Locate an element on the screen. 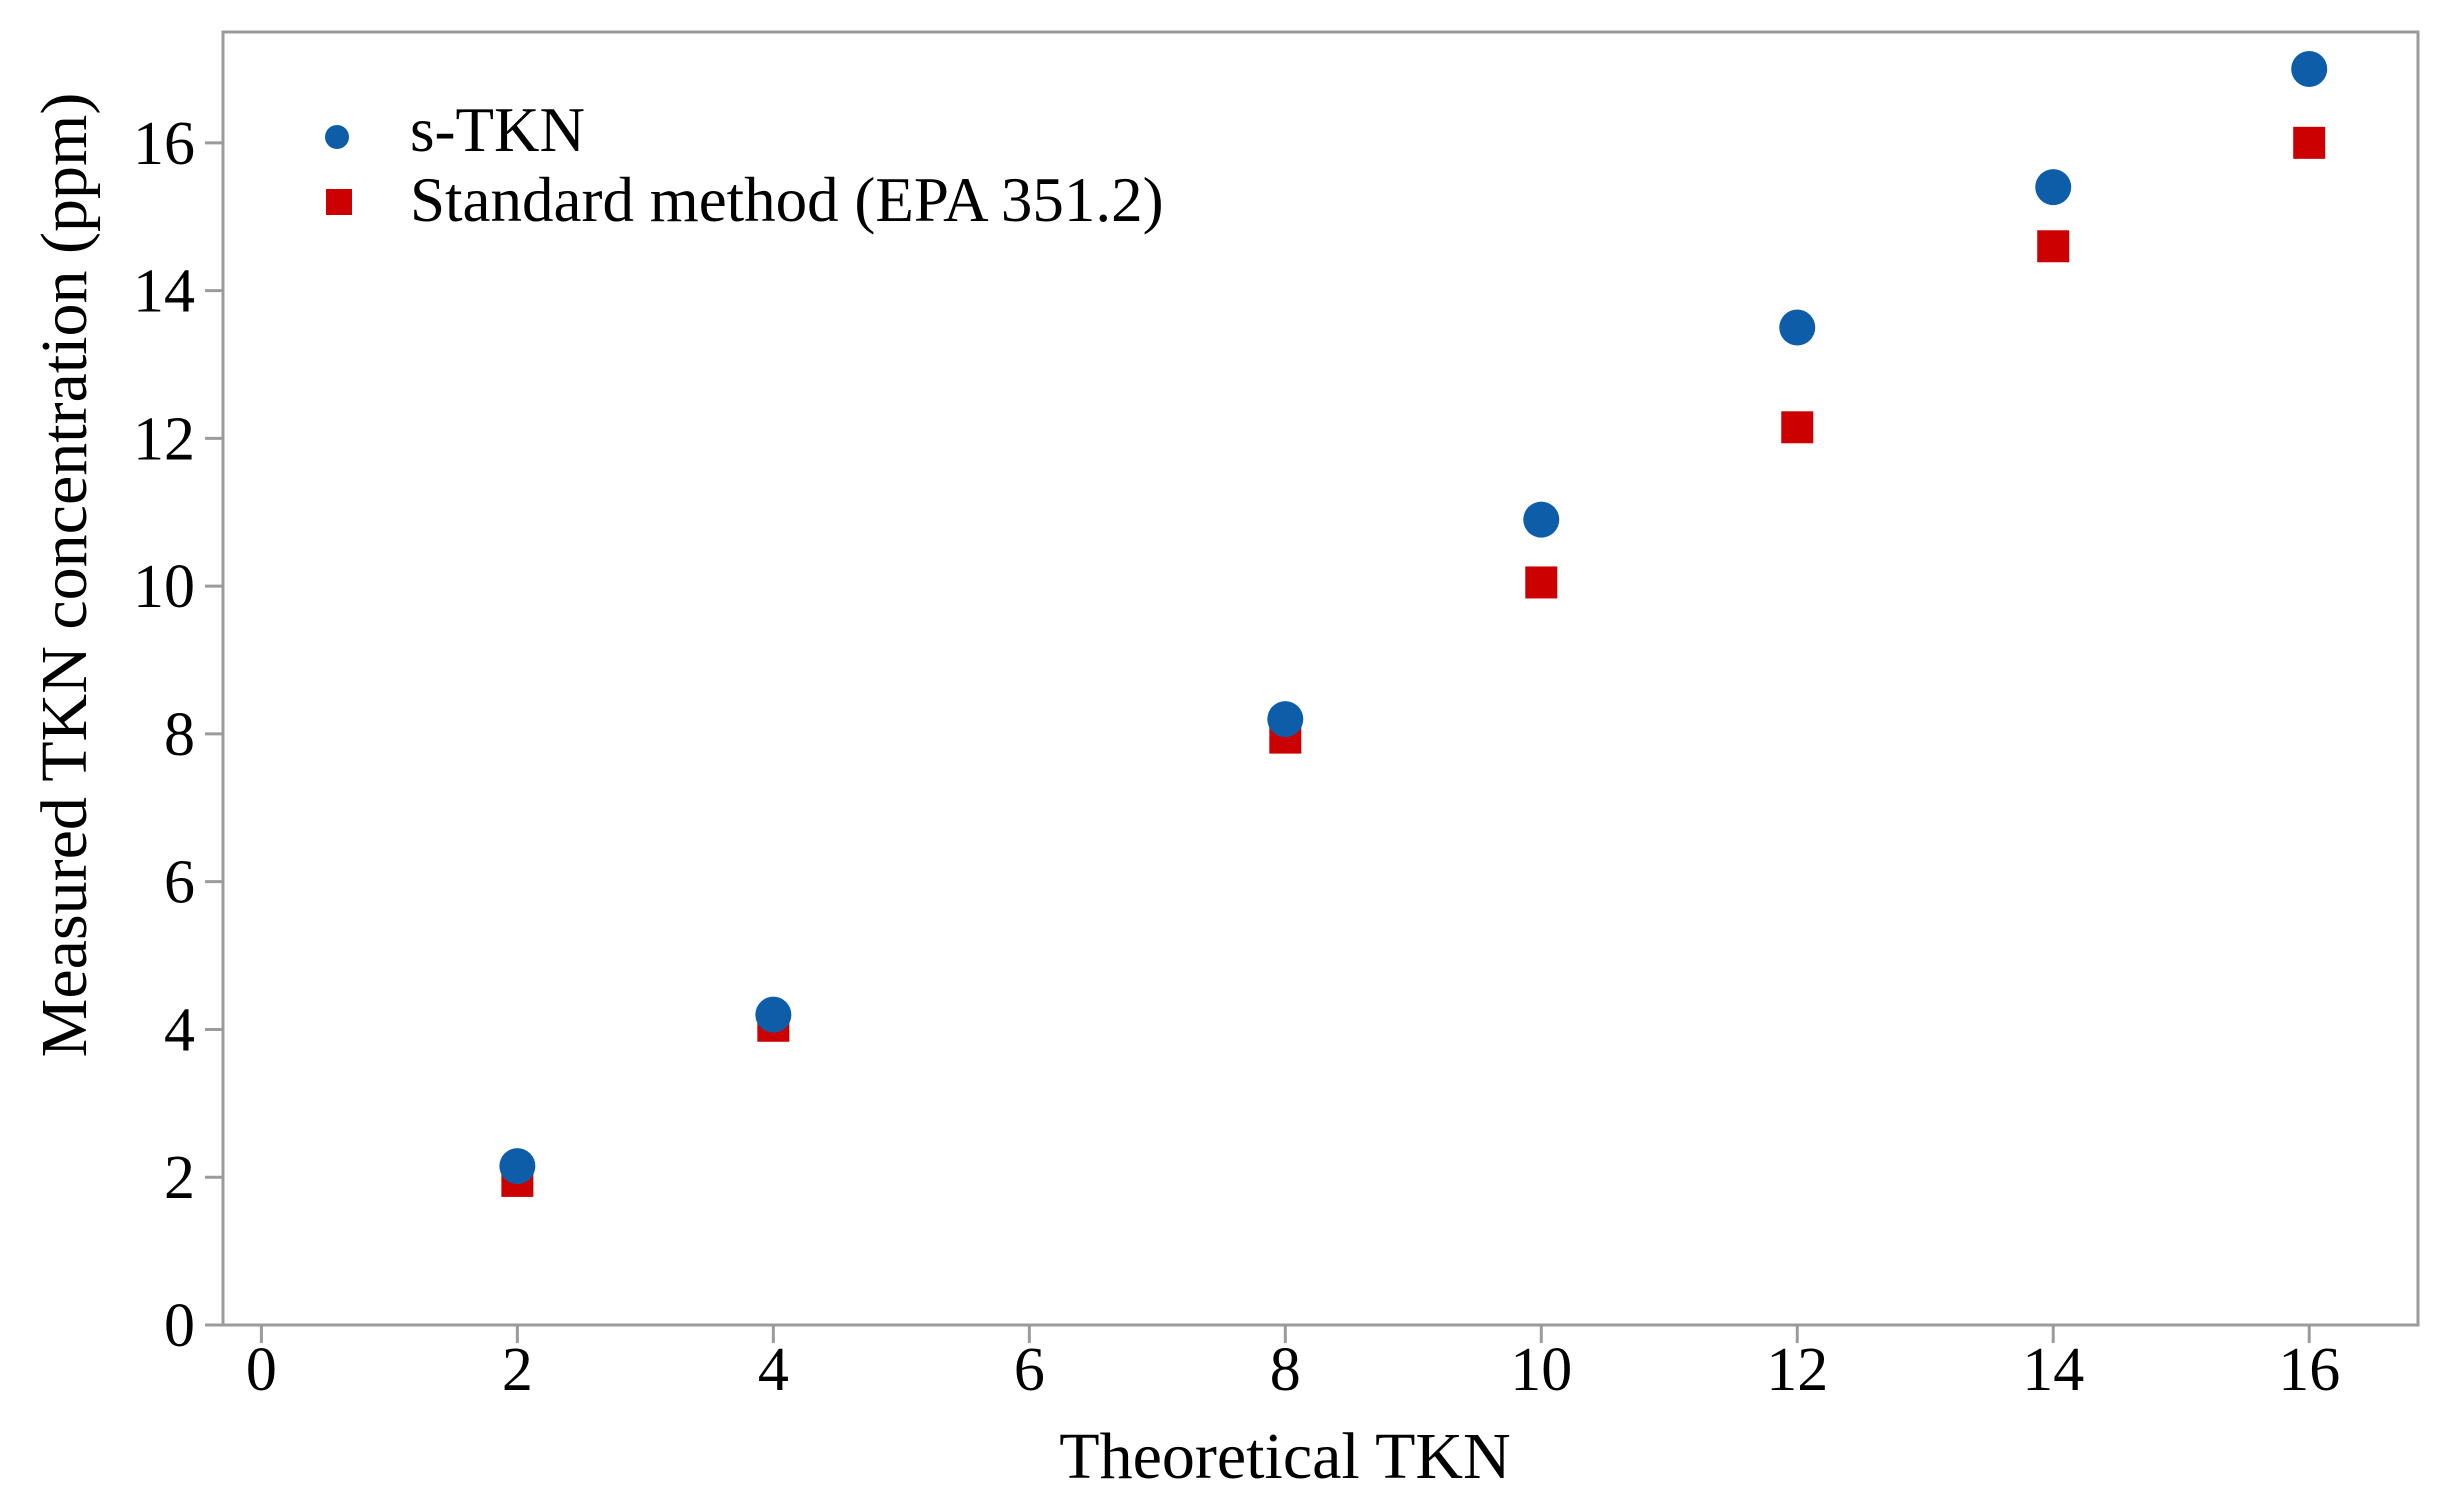  x-tick-label: 10 is located at coordinates (1541, 1370).